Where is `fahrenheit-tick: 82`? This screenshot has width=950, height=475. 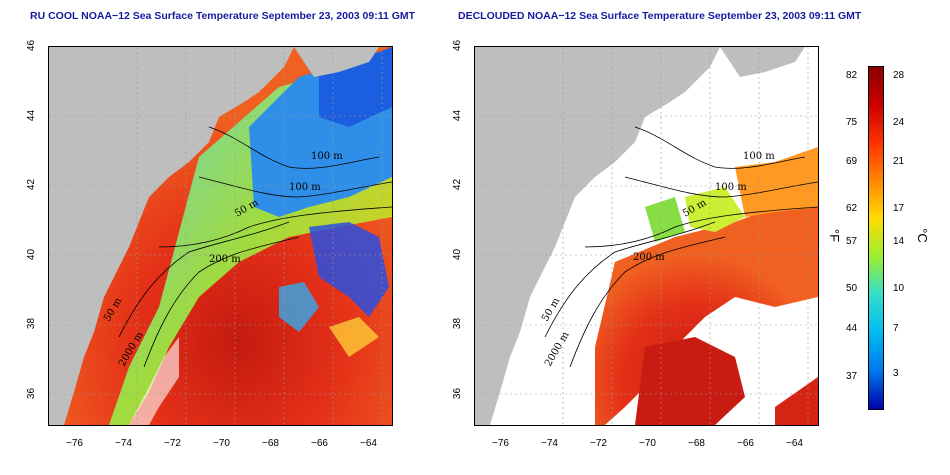 fahrenheit-tick: 82 is located at coordinates (852, 75).